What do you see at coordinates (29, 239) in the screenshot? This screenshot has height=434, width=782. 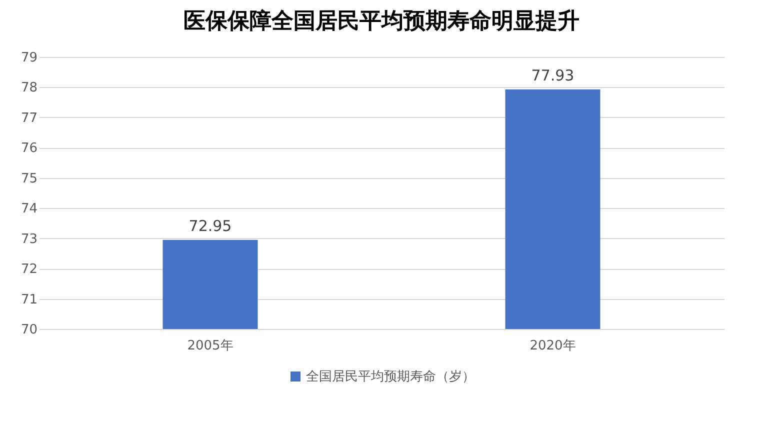 I see `y-tick-label: 73` at bounding box center [29, 239].